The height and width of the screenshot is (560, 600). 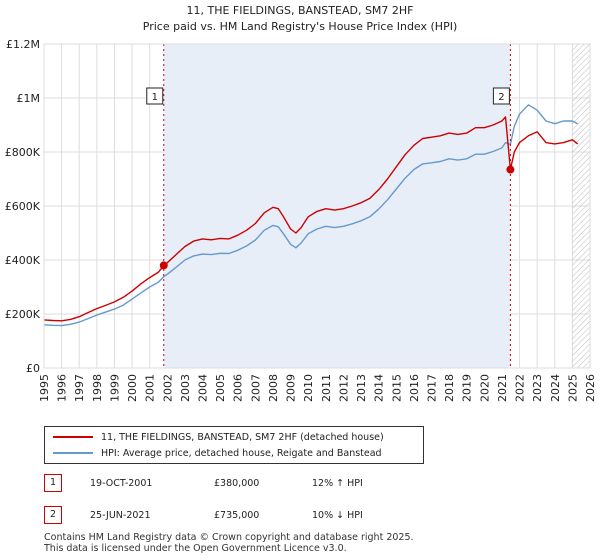 What do you see at coordinates (203, 388) in the screenshot?
I see `x-tick-label: 2004` at bounding box center [203, 388].